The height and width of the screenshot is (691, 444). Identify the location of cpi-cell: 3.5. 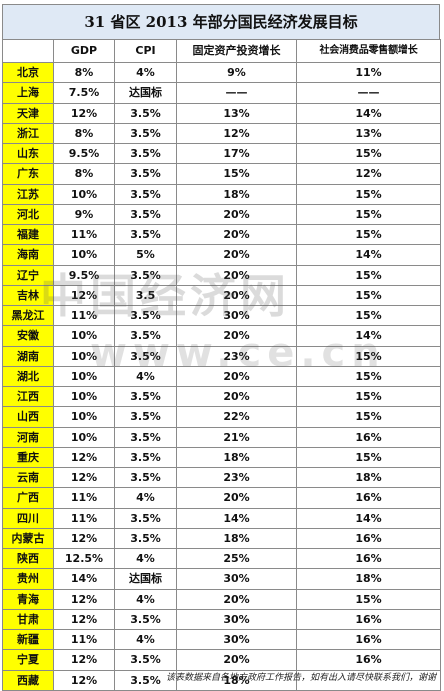
(145, 295).